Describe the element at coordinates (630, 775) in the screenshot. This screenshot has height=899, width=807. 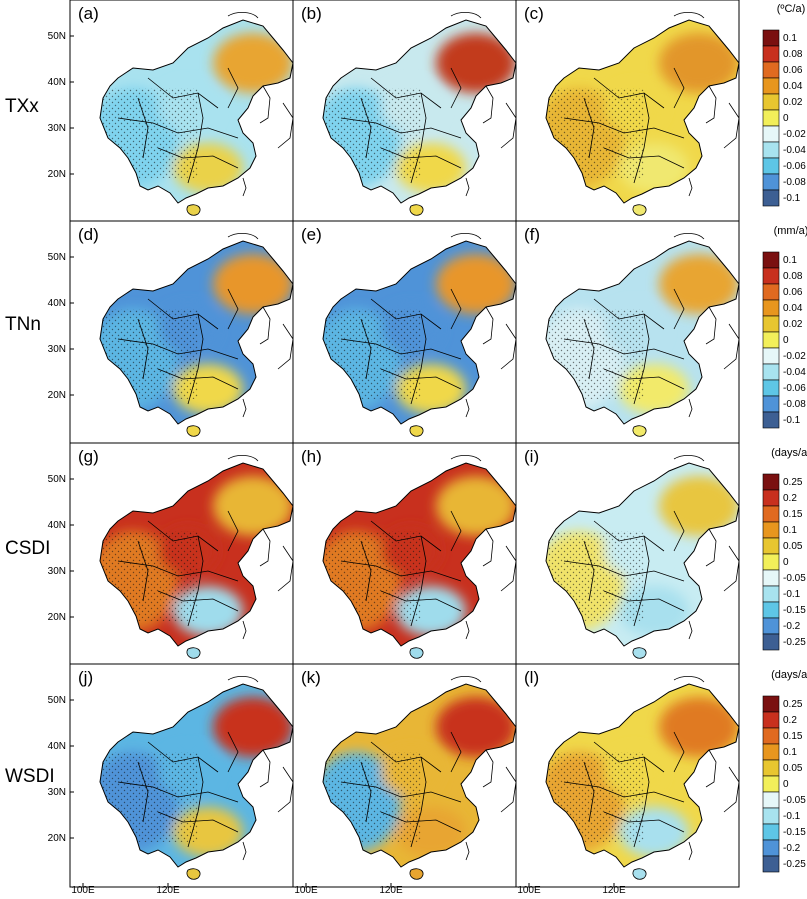
I see `map-panel: (l)` at that location.